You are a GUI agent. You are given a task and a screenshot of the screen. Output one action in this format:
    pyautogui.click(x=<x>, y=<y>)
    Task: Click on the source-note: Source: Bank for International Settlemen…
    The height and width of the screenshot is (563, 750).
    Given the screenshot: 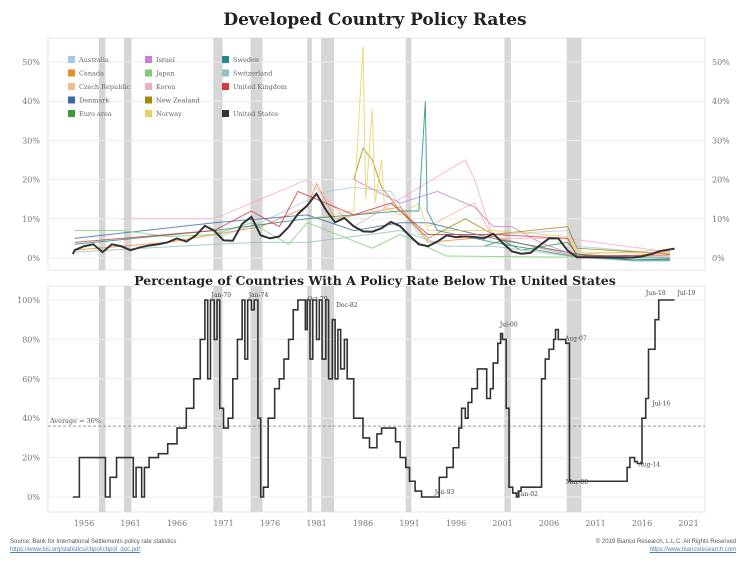 What is the action you would take?
    pyautogui.click(x=93, y=546)
    